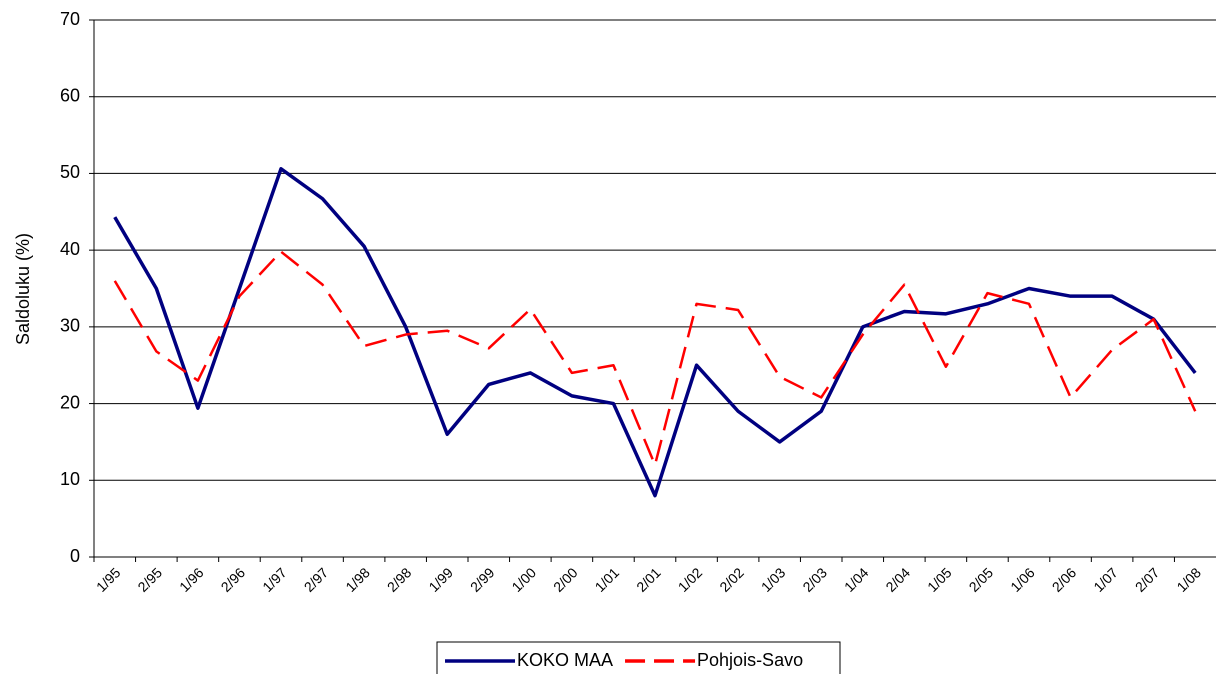 The width and height of the screenshot is (1216, 674). I want to click on y-tick-label: 0, so click(75, 556).